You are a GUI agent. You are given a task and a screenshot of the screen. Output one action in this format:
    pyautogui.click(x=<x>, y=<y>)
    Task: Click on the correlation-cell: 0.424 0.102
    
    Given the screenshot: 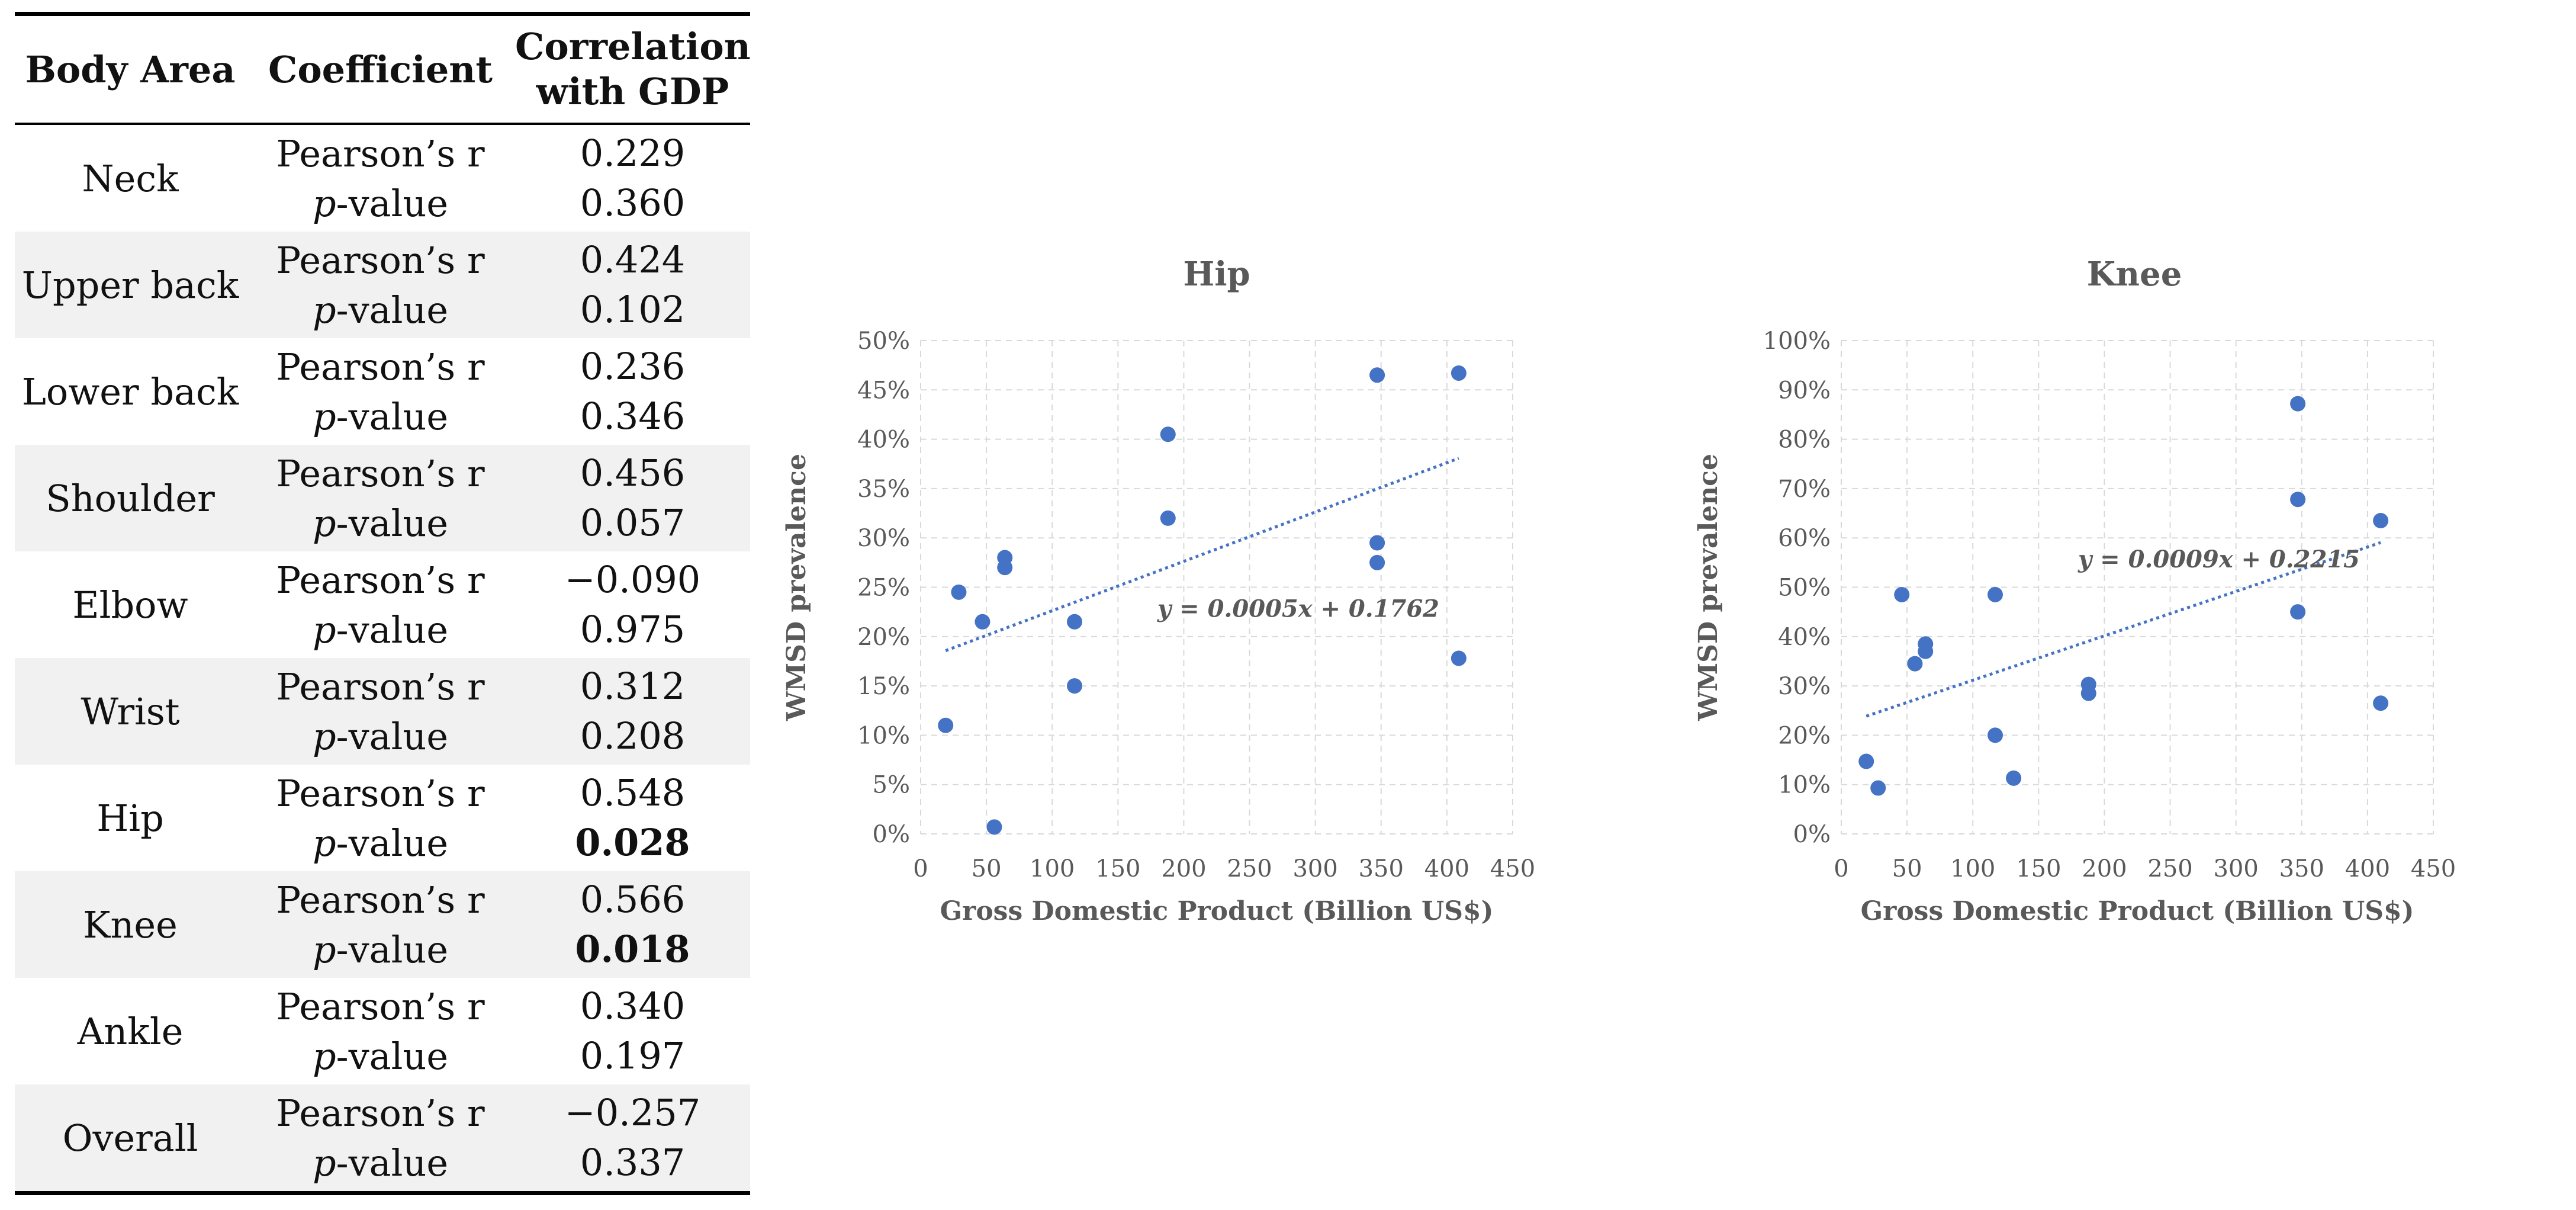 What is the action you would take?
    pyautogui.click(x=633, y=285)
    